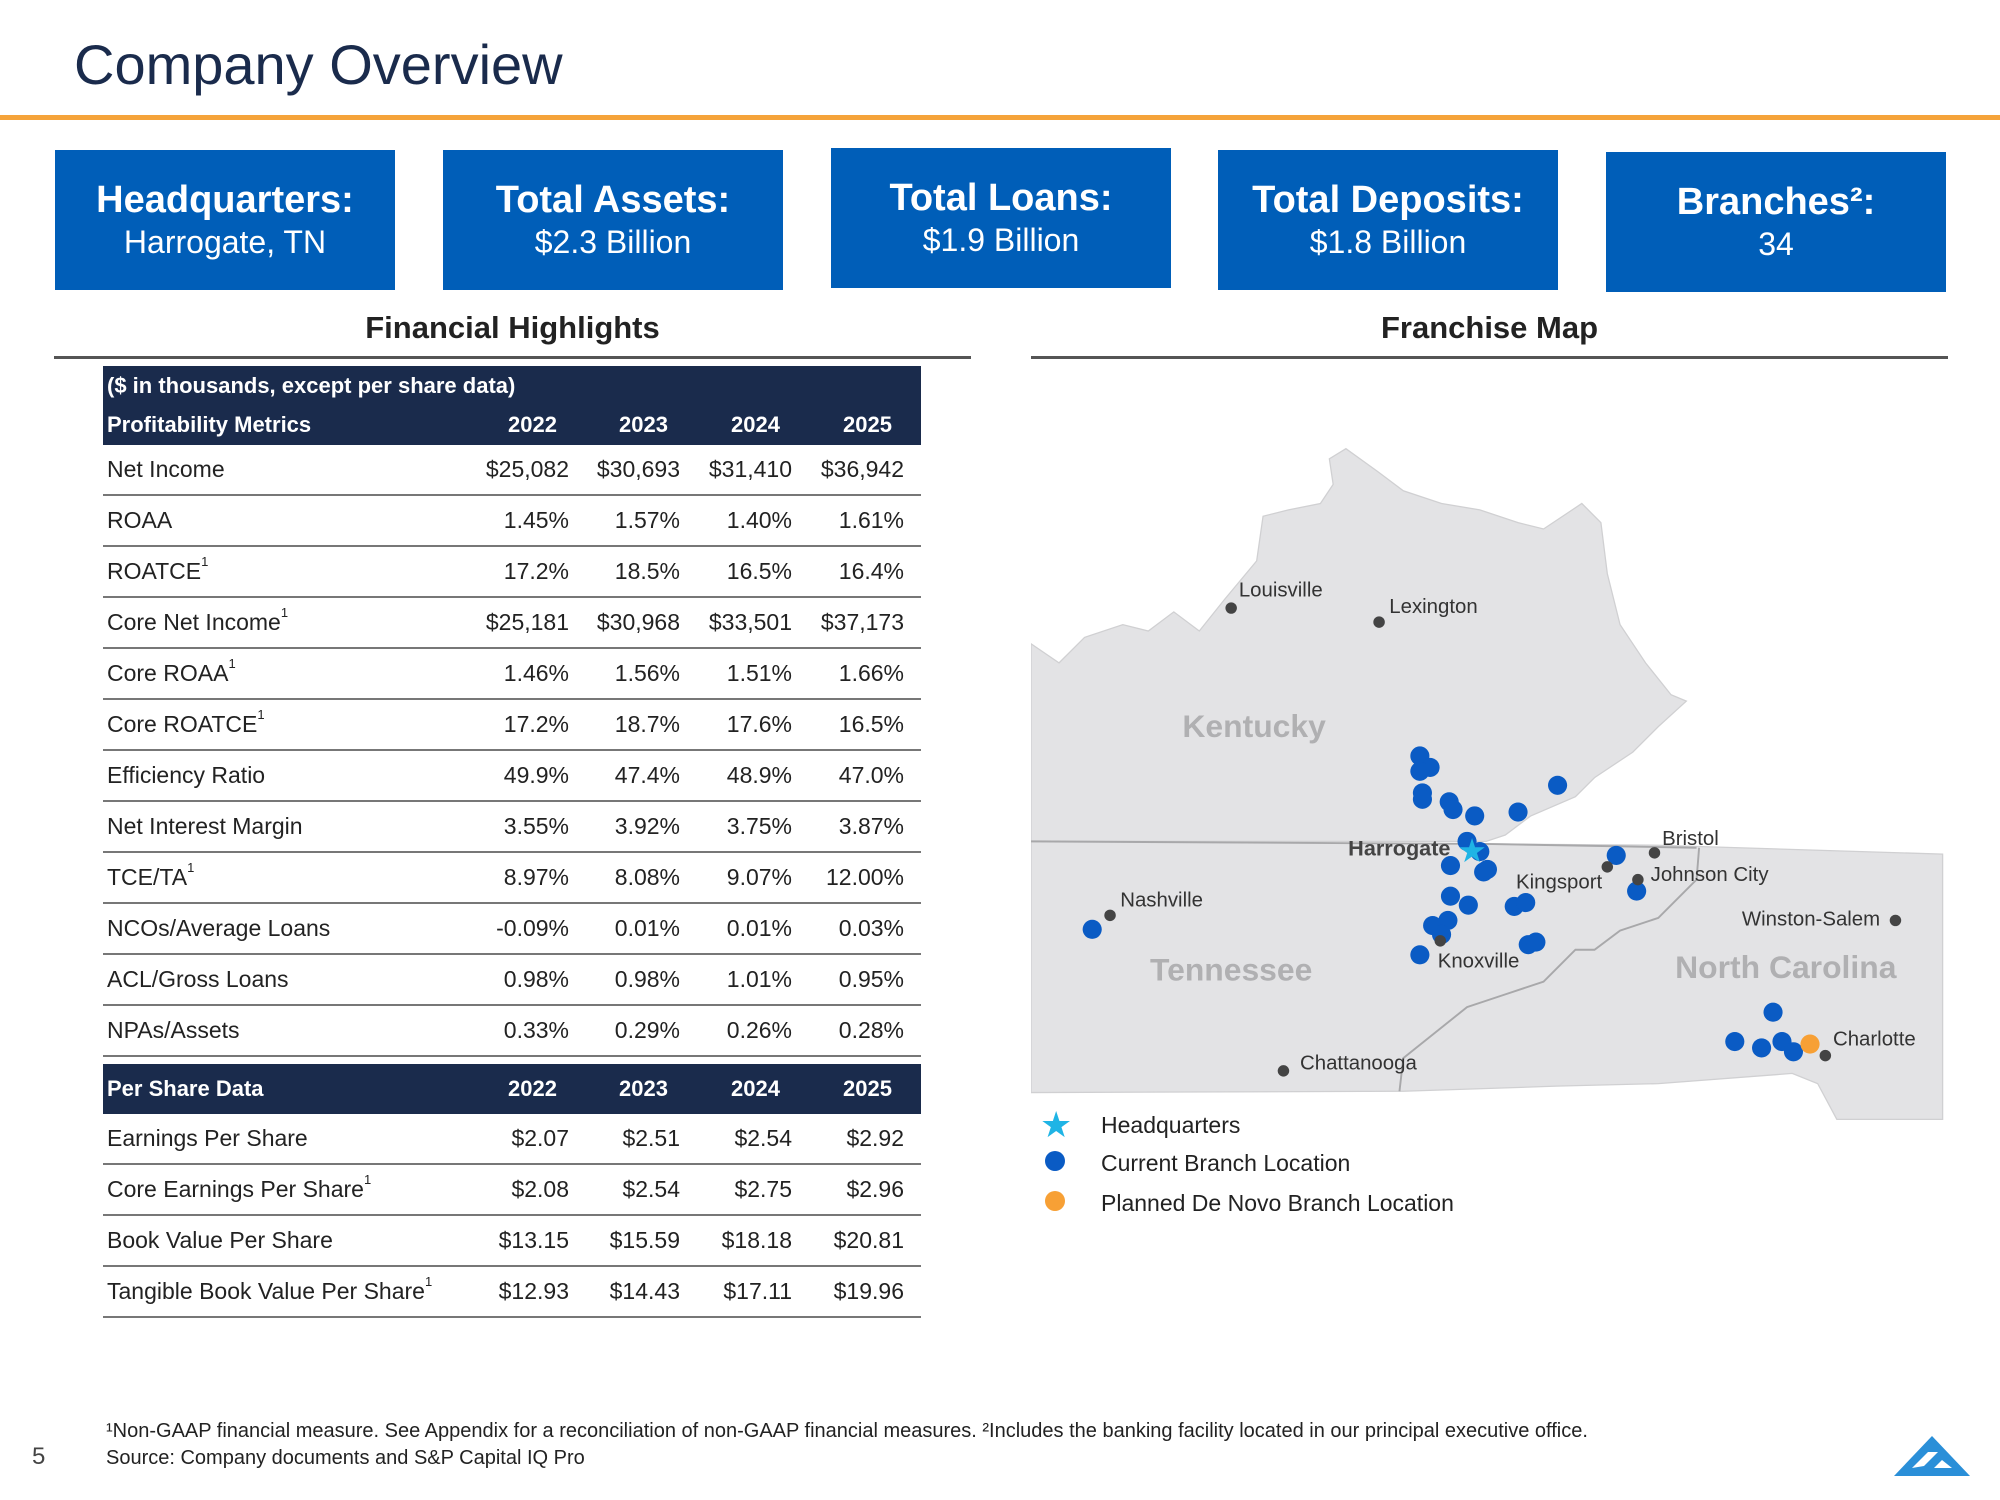 This screenshot has height=1500, width=2000. I want to click on table-cell: $25,082, so click(527, 469).